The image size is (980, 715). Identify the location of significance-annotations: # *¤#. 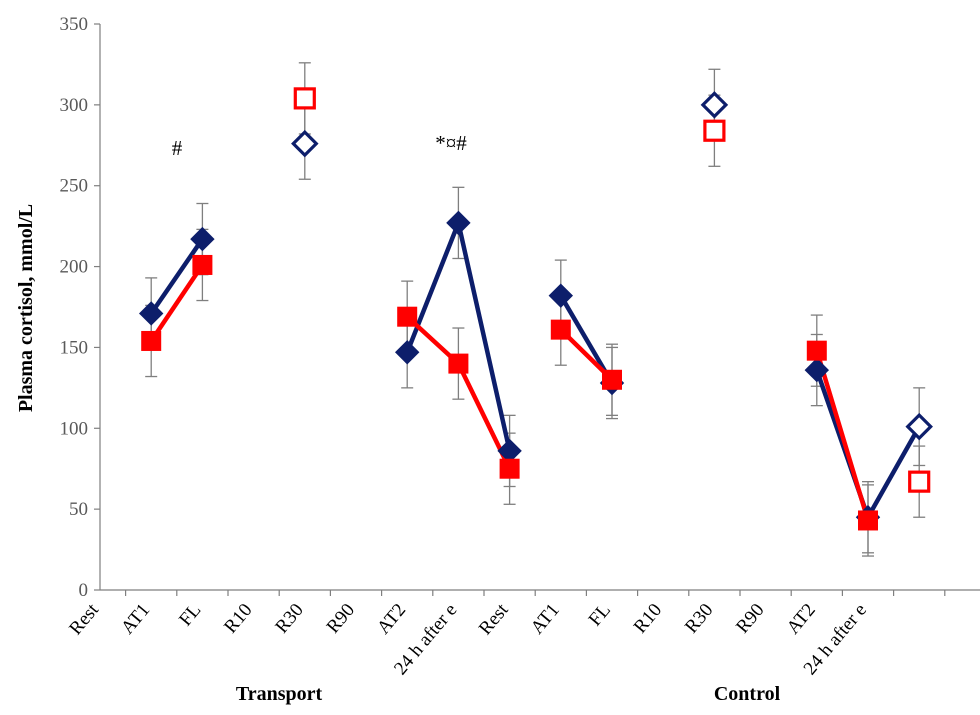
(320, 145).